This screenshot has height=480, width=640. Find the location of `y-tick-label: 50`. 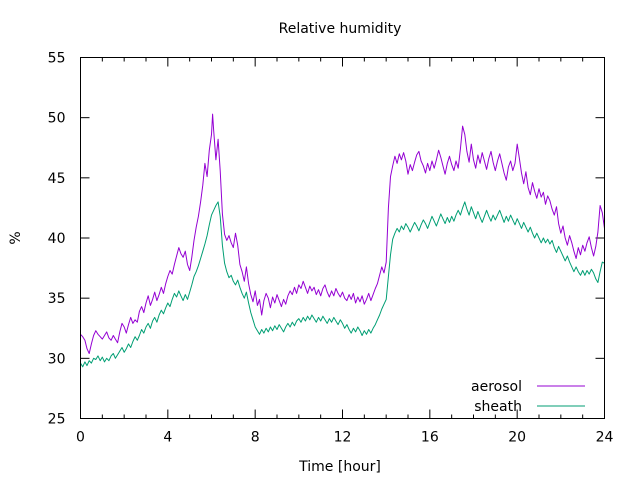

y-tick-label: 50 is located at coordinates (57, 119).